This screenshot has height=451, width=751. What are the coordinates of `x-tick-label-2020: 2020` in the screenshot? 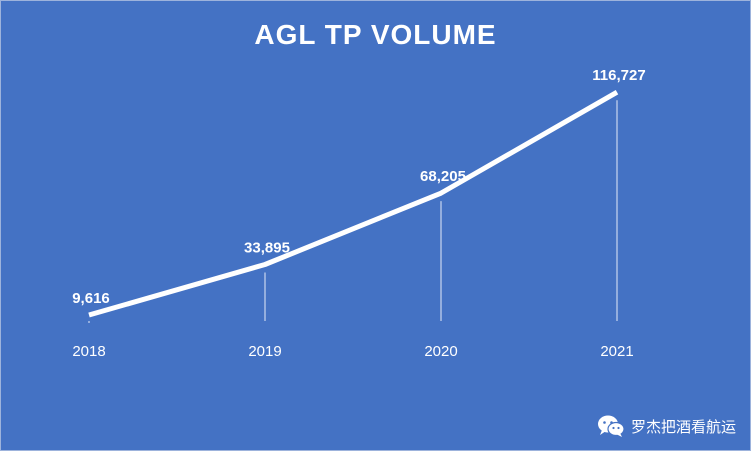 It's located at (440, 351).